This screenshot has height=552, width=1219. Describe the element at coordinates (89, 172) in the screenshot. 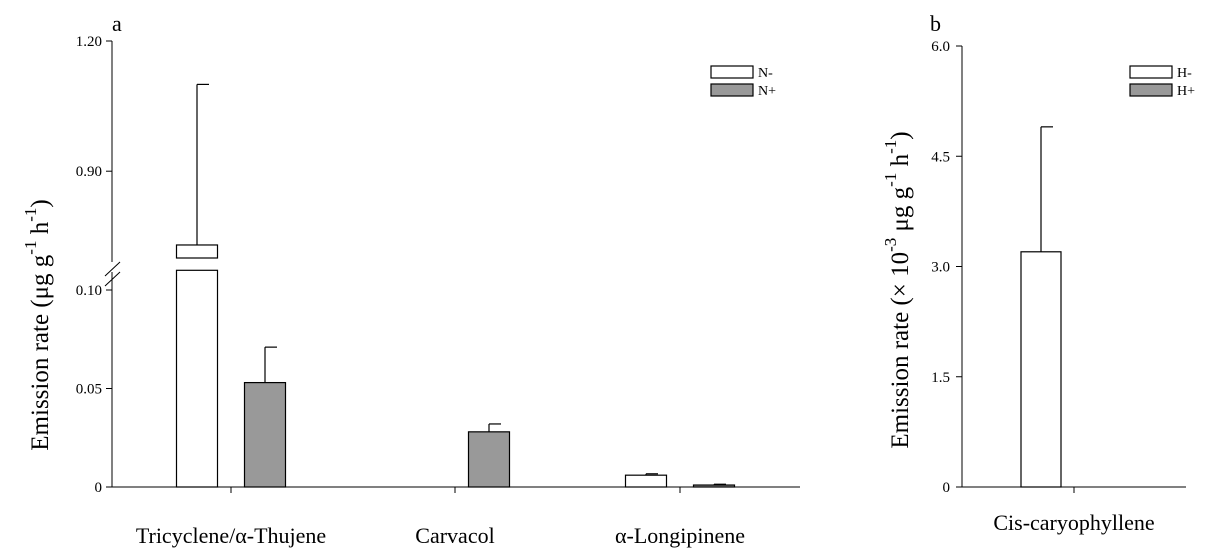

I see `y-tick-label-a: 0.90` at that location.